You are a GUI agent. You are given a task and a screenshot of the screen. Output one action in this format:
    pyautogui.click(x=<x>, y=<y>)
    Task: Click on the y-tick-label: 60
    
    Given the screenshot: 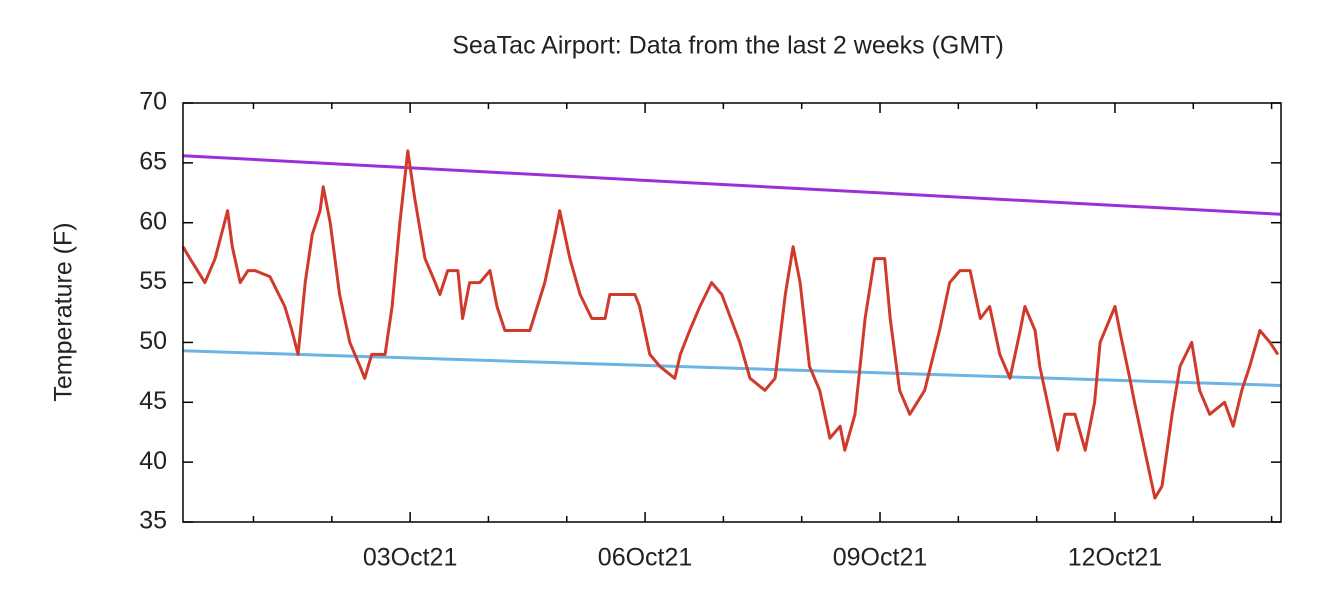 What is the action you would take?
    pyautogui.click(x=153, y=221)
    